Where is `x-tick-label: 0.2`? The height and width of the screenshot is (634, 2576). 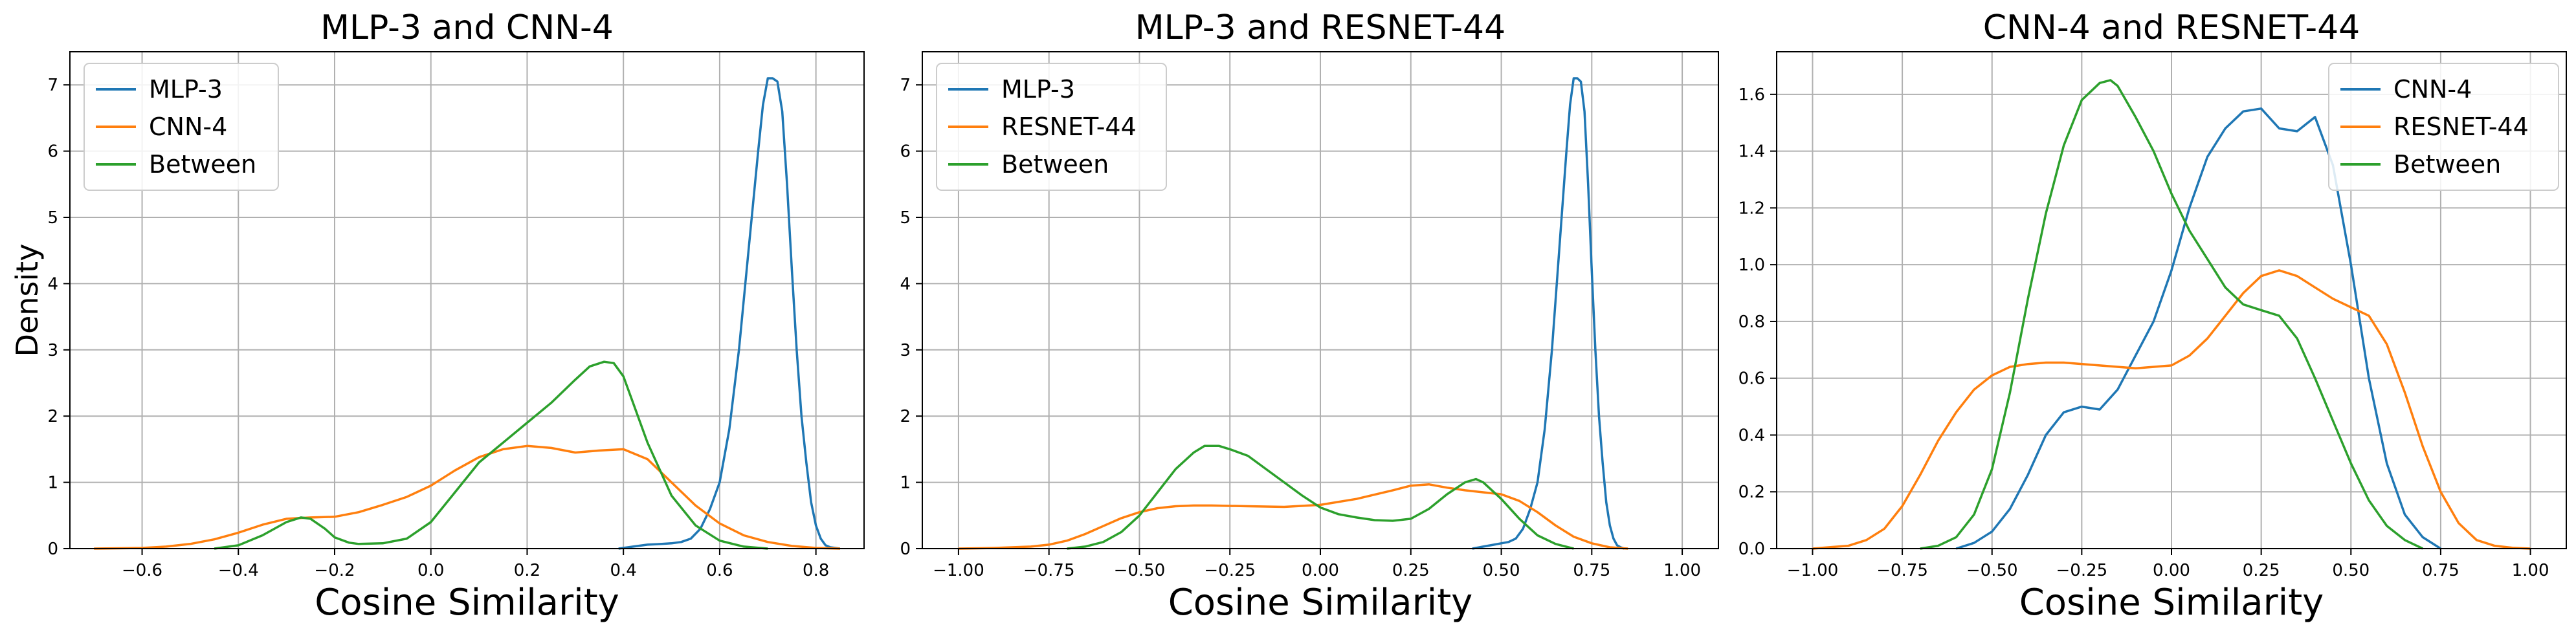 x-tick-label: 0.2 is located at coordinates (527, 570).